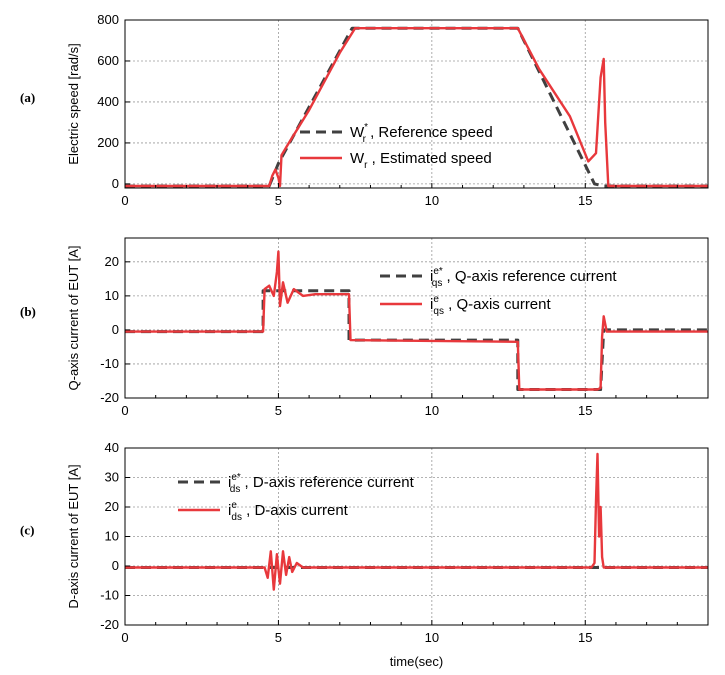 The height and width of the screenshot is (675, 725). What do you see at coordinates (421, 160) in the screenshot?
I see `legend-entry: Wr , Estimated speed` at bounding box center [421, 160].